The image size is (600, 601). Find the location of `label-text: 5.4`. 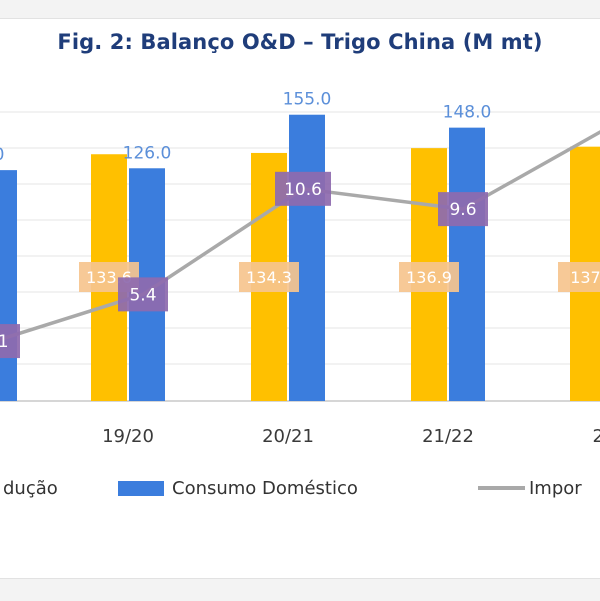

label-text: 5.4 is located at coordinates (142, 295).